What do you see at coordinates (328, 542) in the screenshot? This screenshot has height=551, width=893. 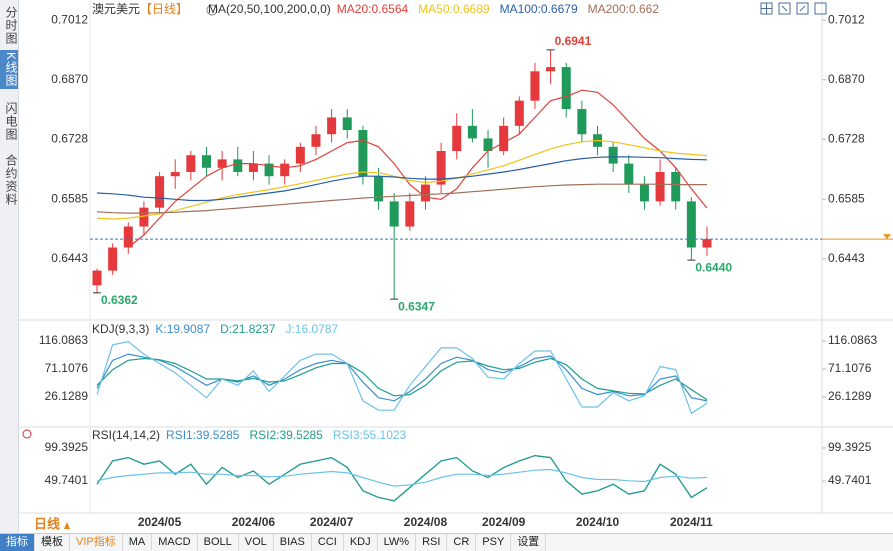 I see `toolbar-button: CCI` at bounding box center [328, 542].